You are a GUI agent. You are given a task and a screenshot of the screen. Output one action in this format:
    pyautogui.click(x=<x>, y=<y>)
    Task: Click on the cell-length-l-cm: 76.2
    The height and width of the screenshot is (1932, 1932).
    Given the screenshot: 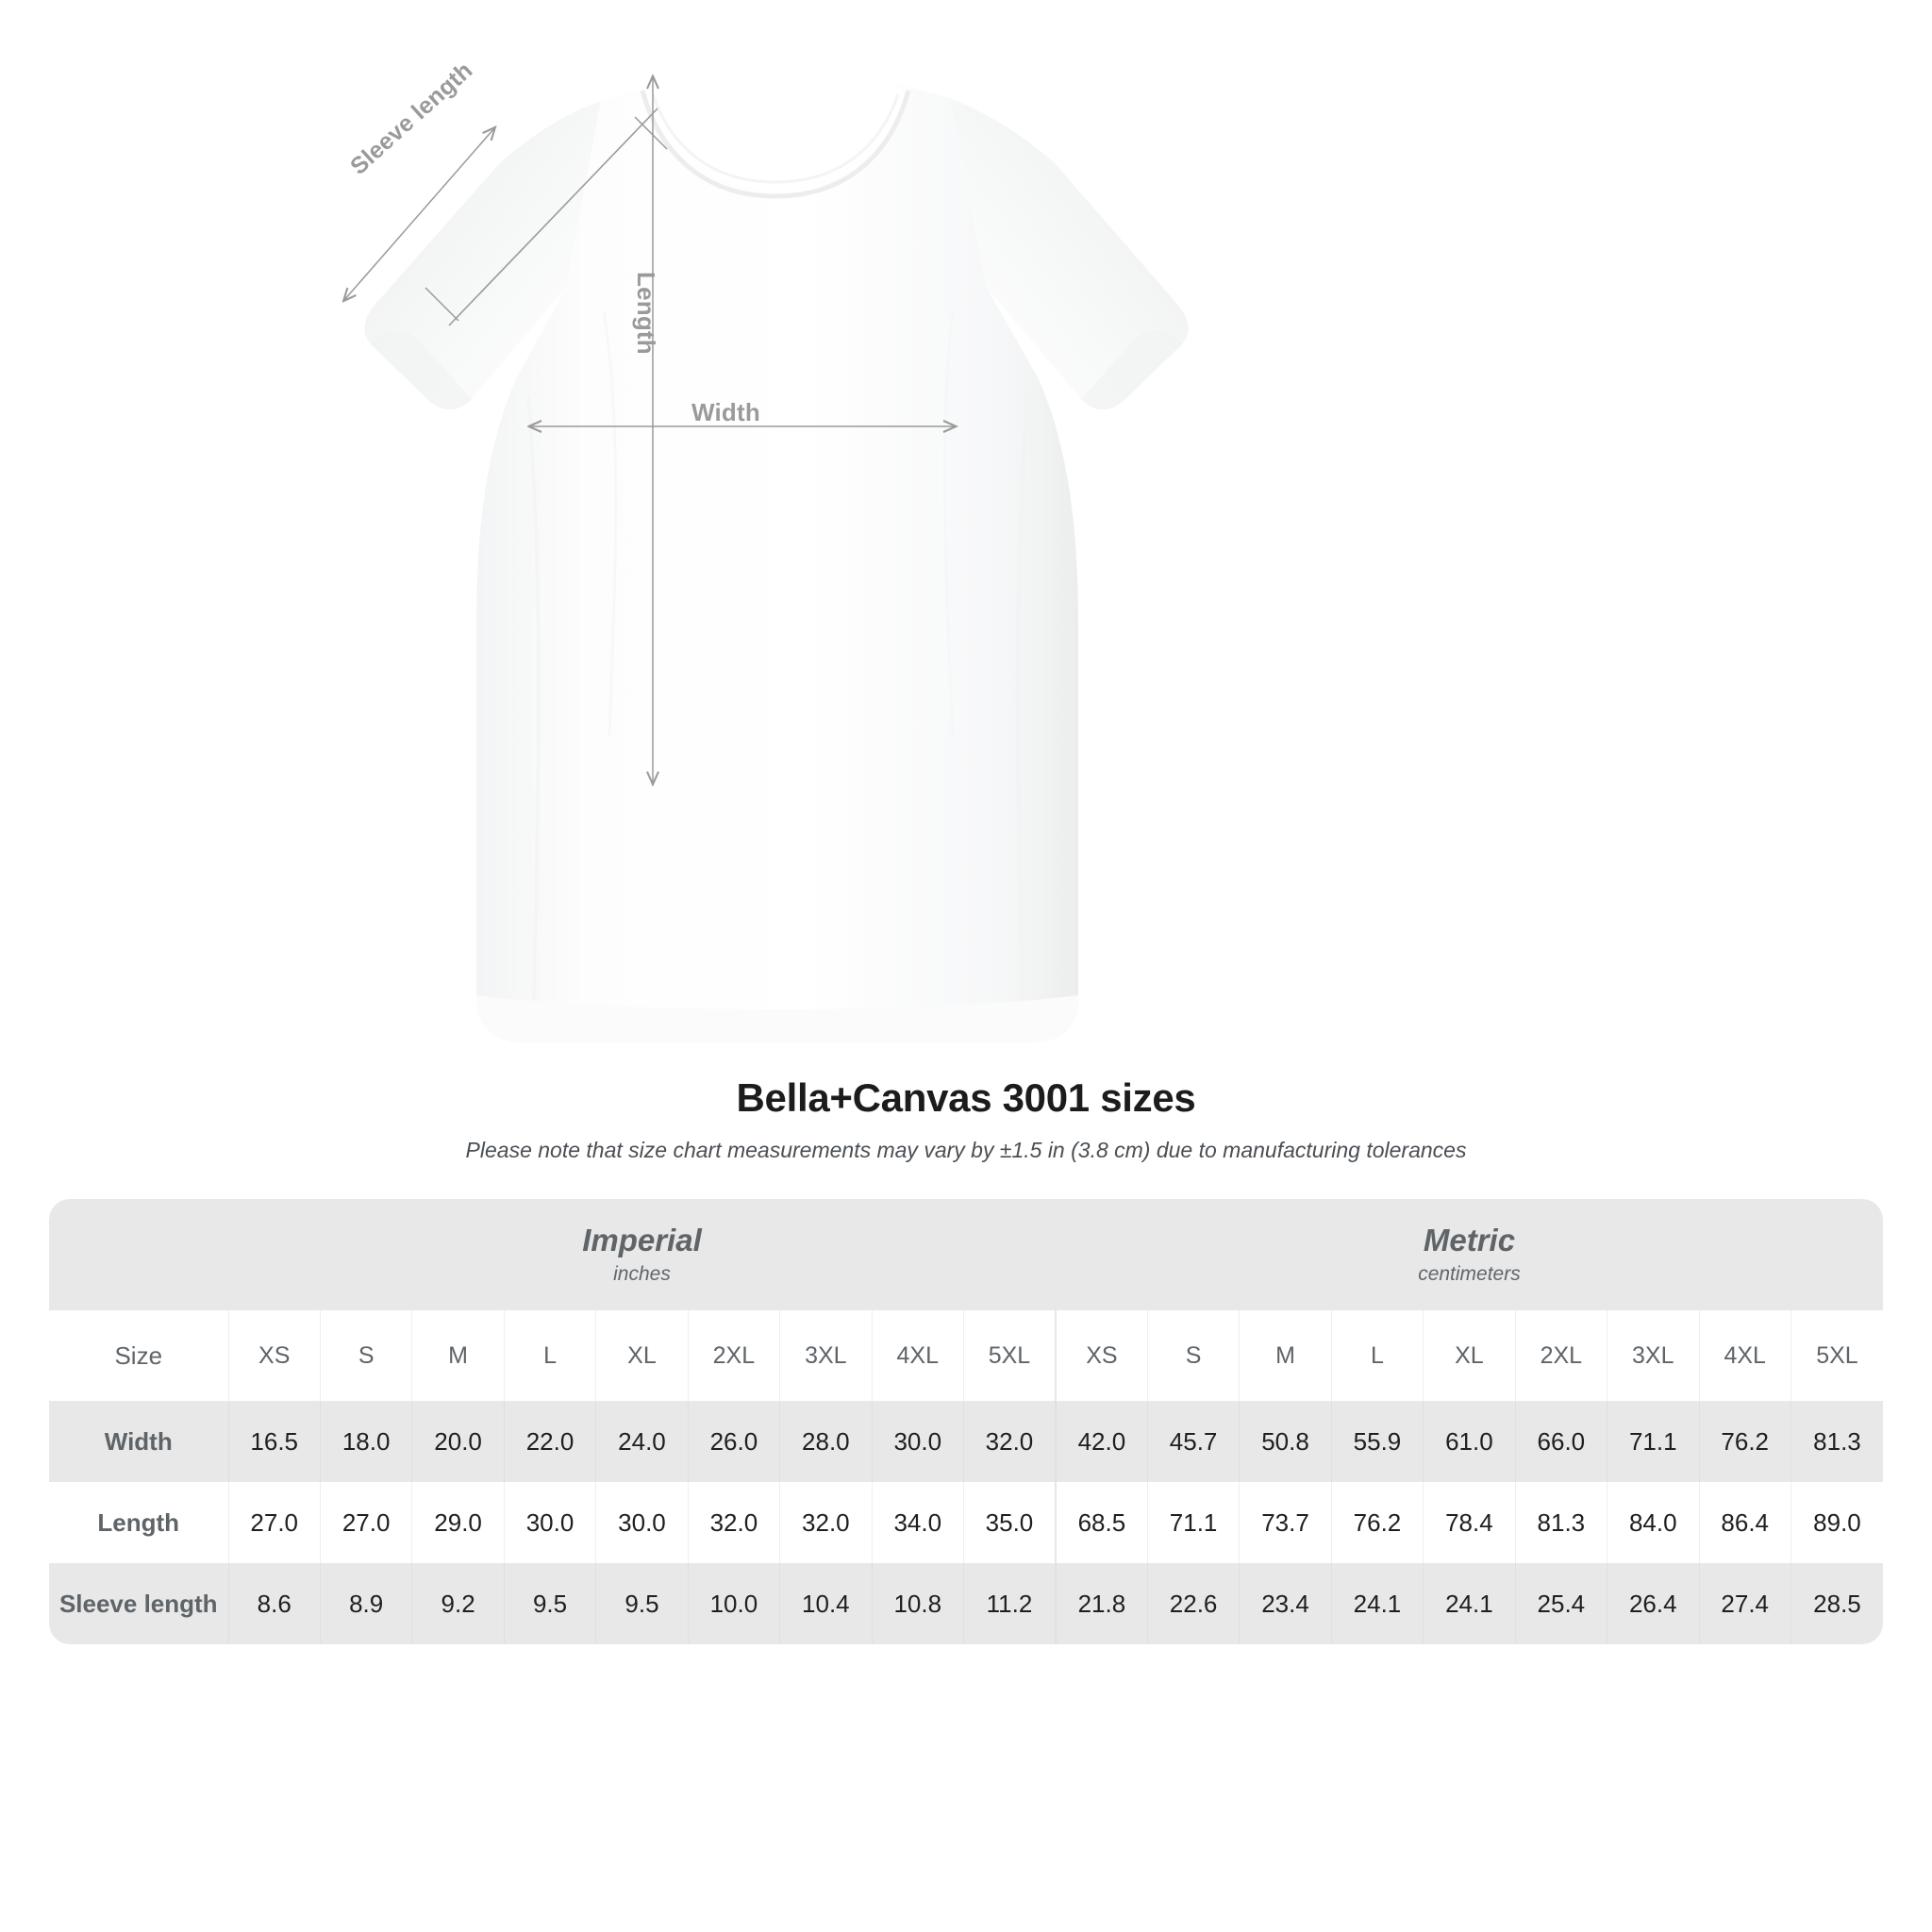 What is the action you would take?
    pyautogui.click(x=1377, y=1522)
    